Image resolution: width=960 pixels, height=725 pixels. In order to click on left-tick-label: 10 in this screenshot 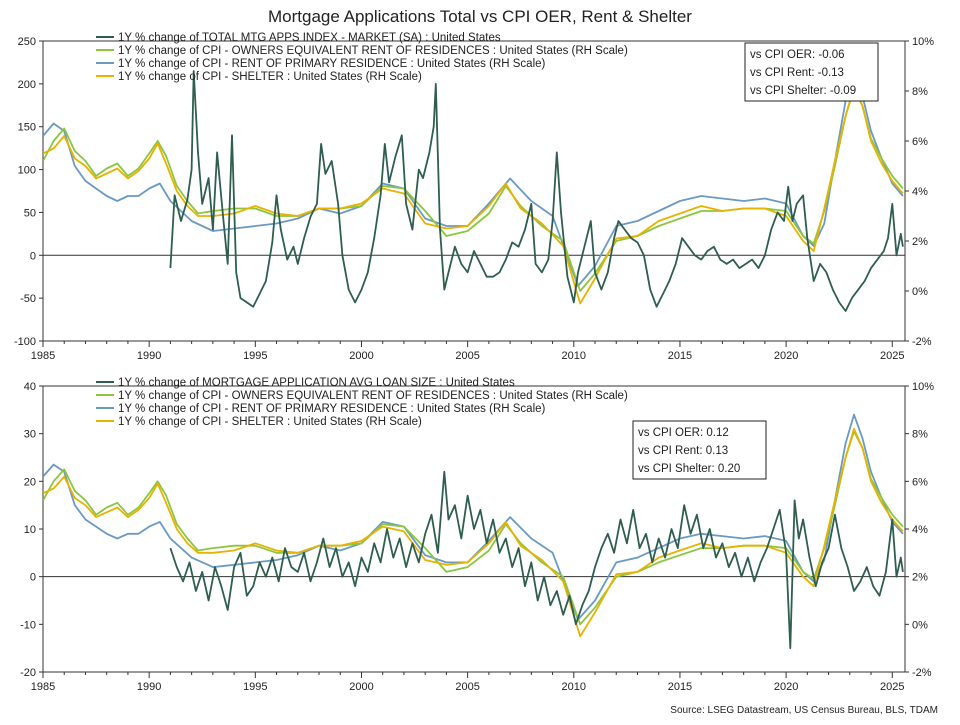, I will do `click(30, 530)`.